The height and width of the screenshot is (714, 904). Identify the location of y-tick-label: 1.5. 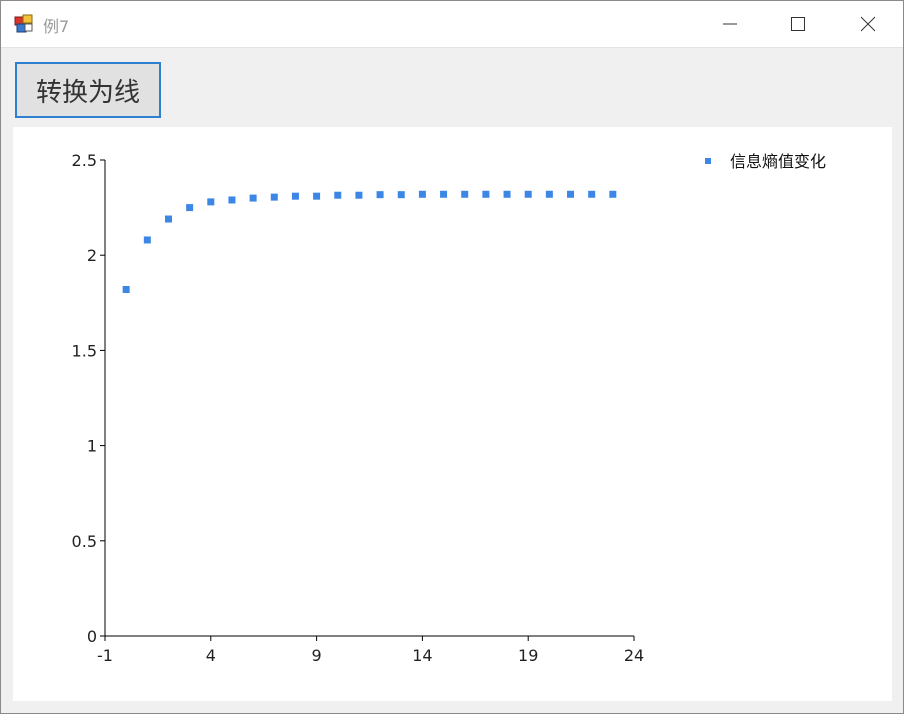
(84, 350).